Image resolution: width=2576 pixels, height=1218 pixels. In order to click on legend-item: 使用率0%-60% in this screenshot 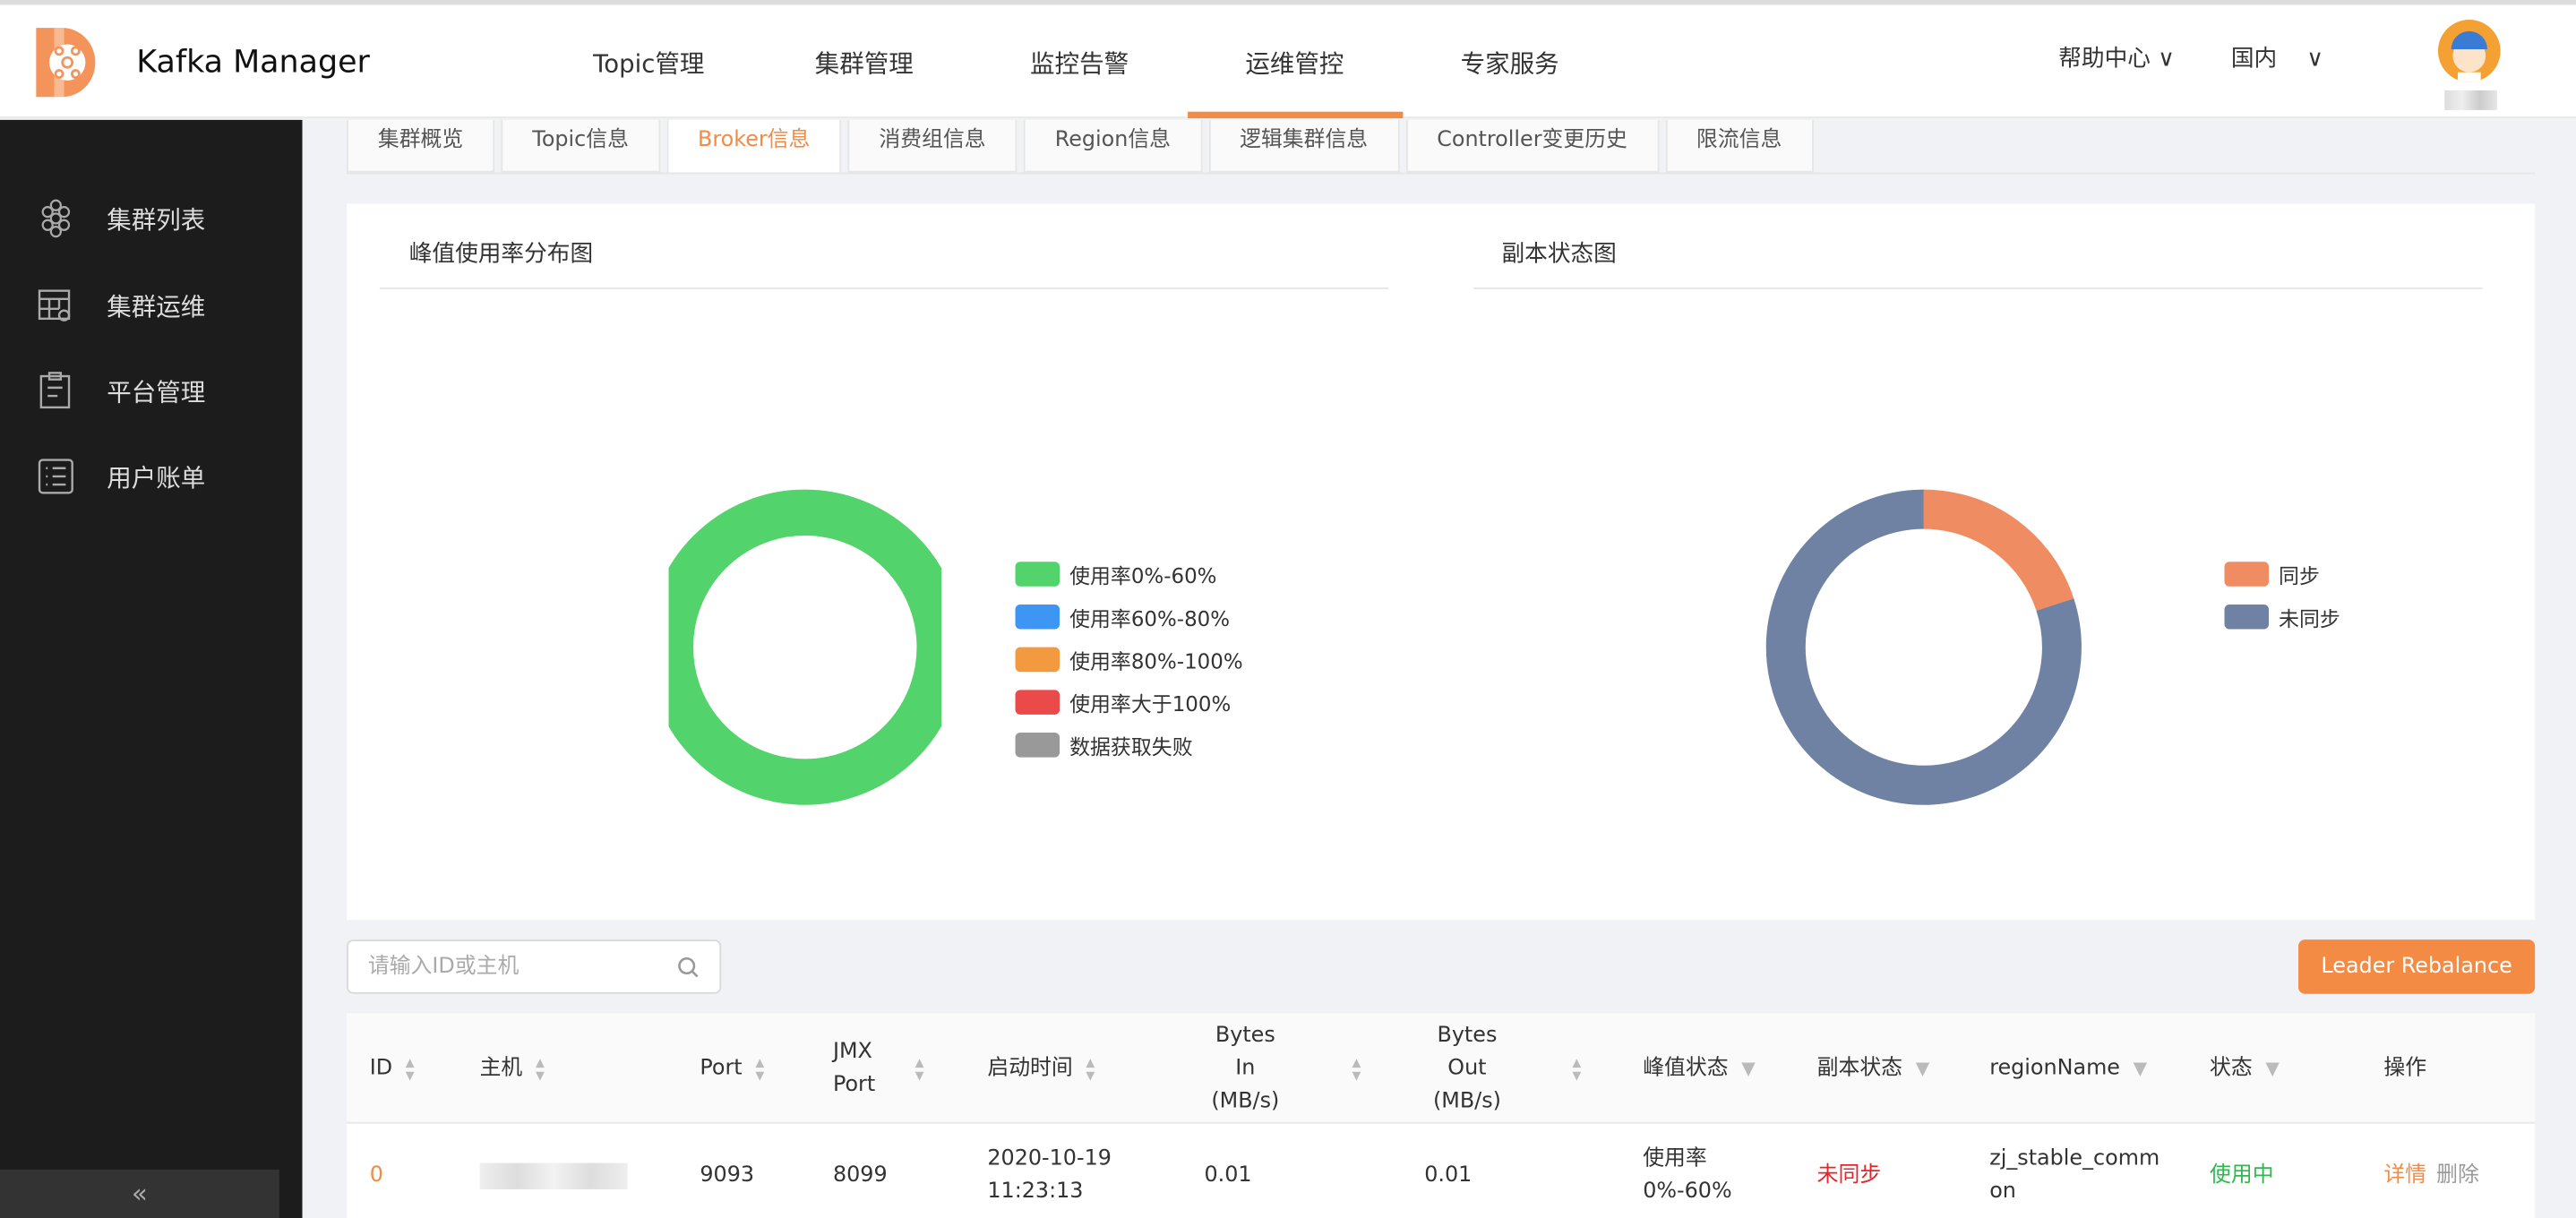, I will do `click(1129, 573)`.